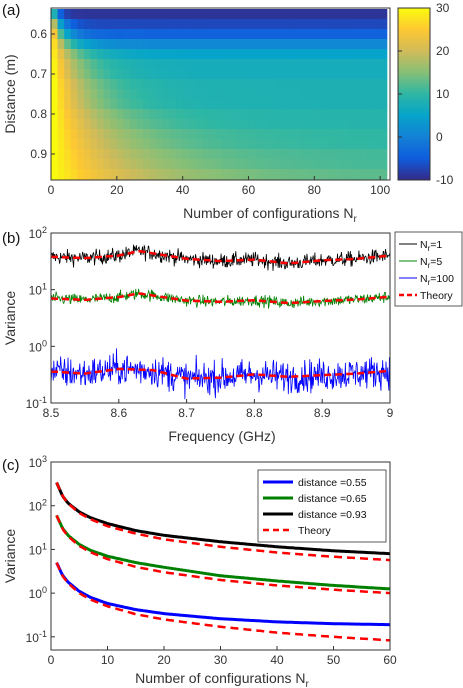 The image size is (463, 688). Describe the element at coordinates (221, 436) in the screenshot. I see `frequency-x-axis-label: Frequency (GHz)` at that location.